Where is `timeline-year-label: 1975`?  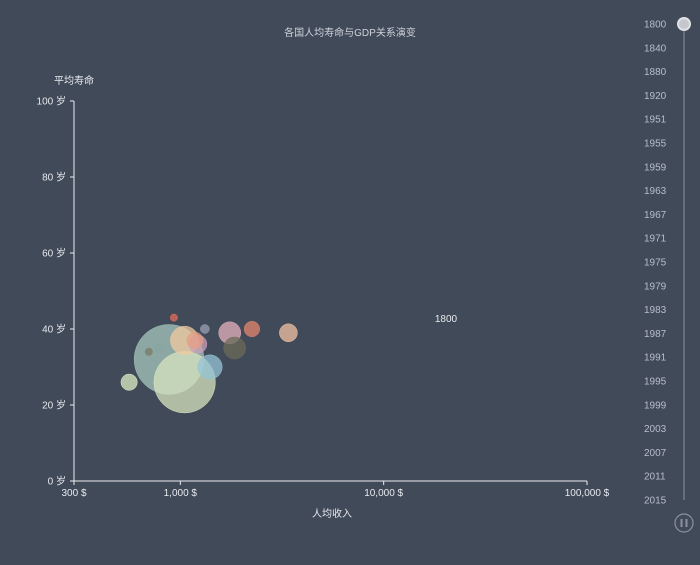
timeline-year-label: 1975 is located at coordinates (655, 263).